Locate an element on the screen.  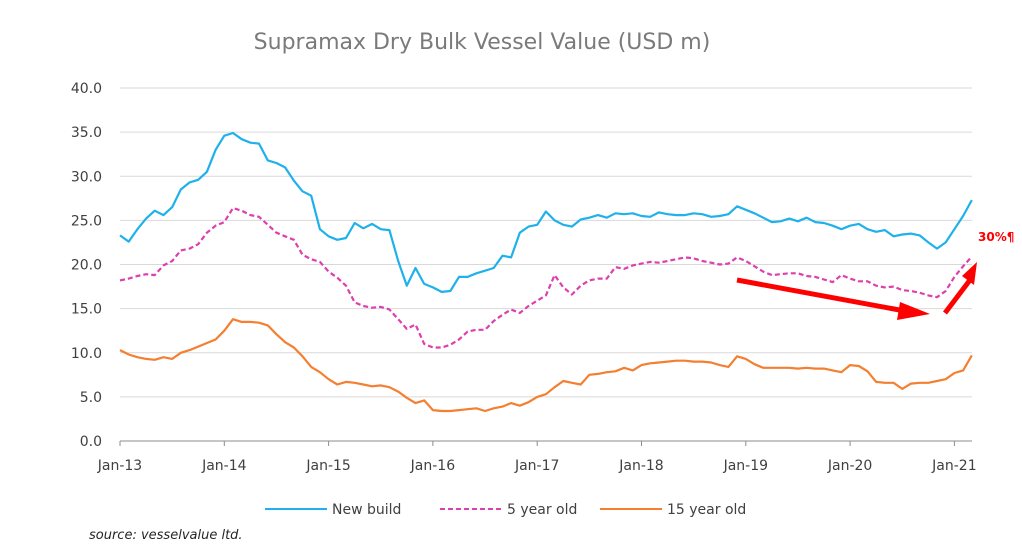
legend-label: 5 year old is located at coordinates (542, 510).